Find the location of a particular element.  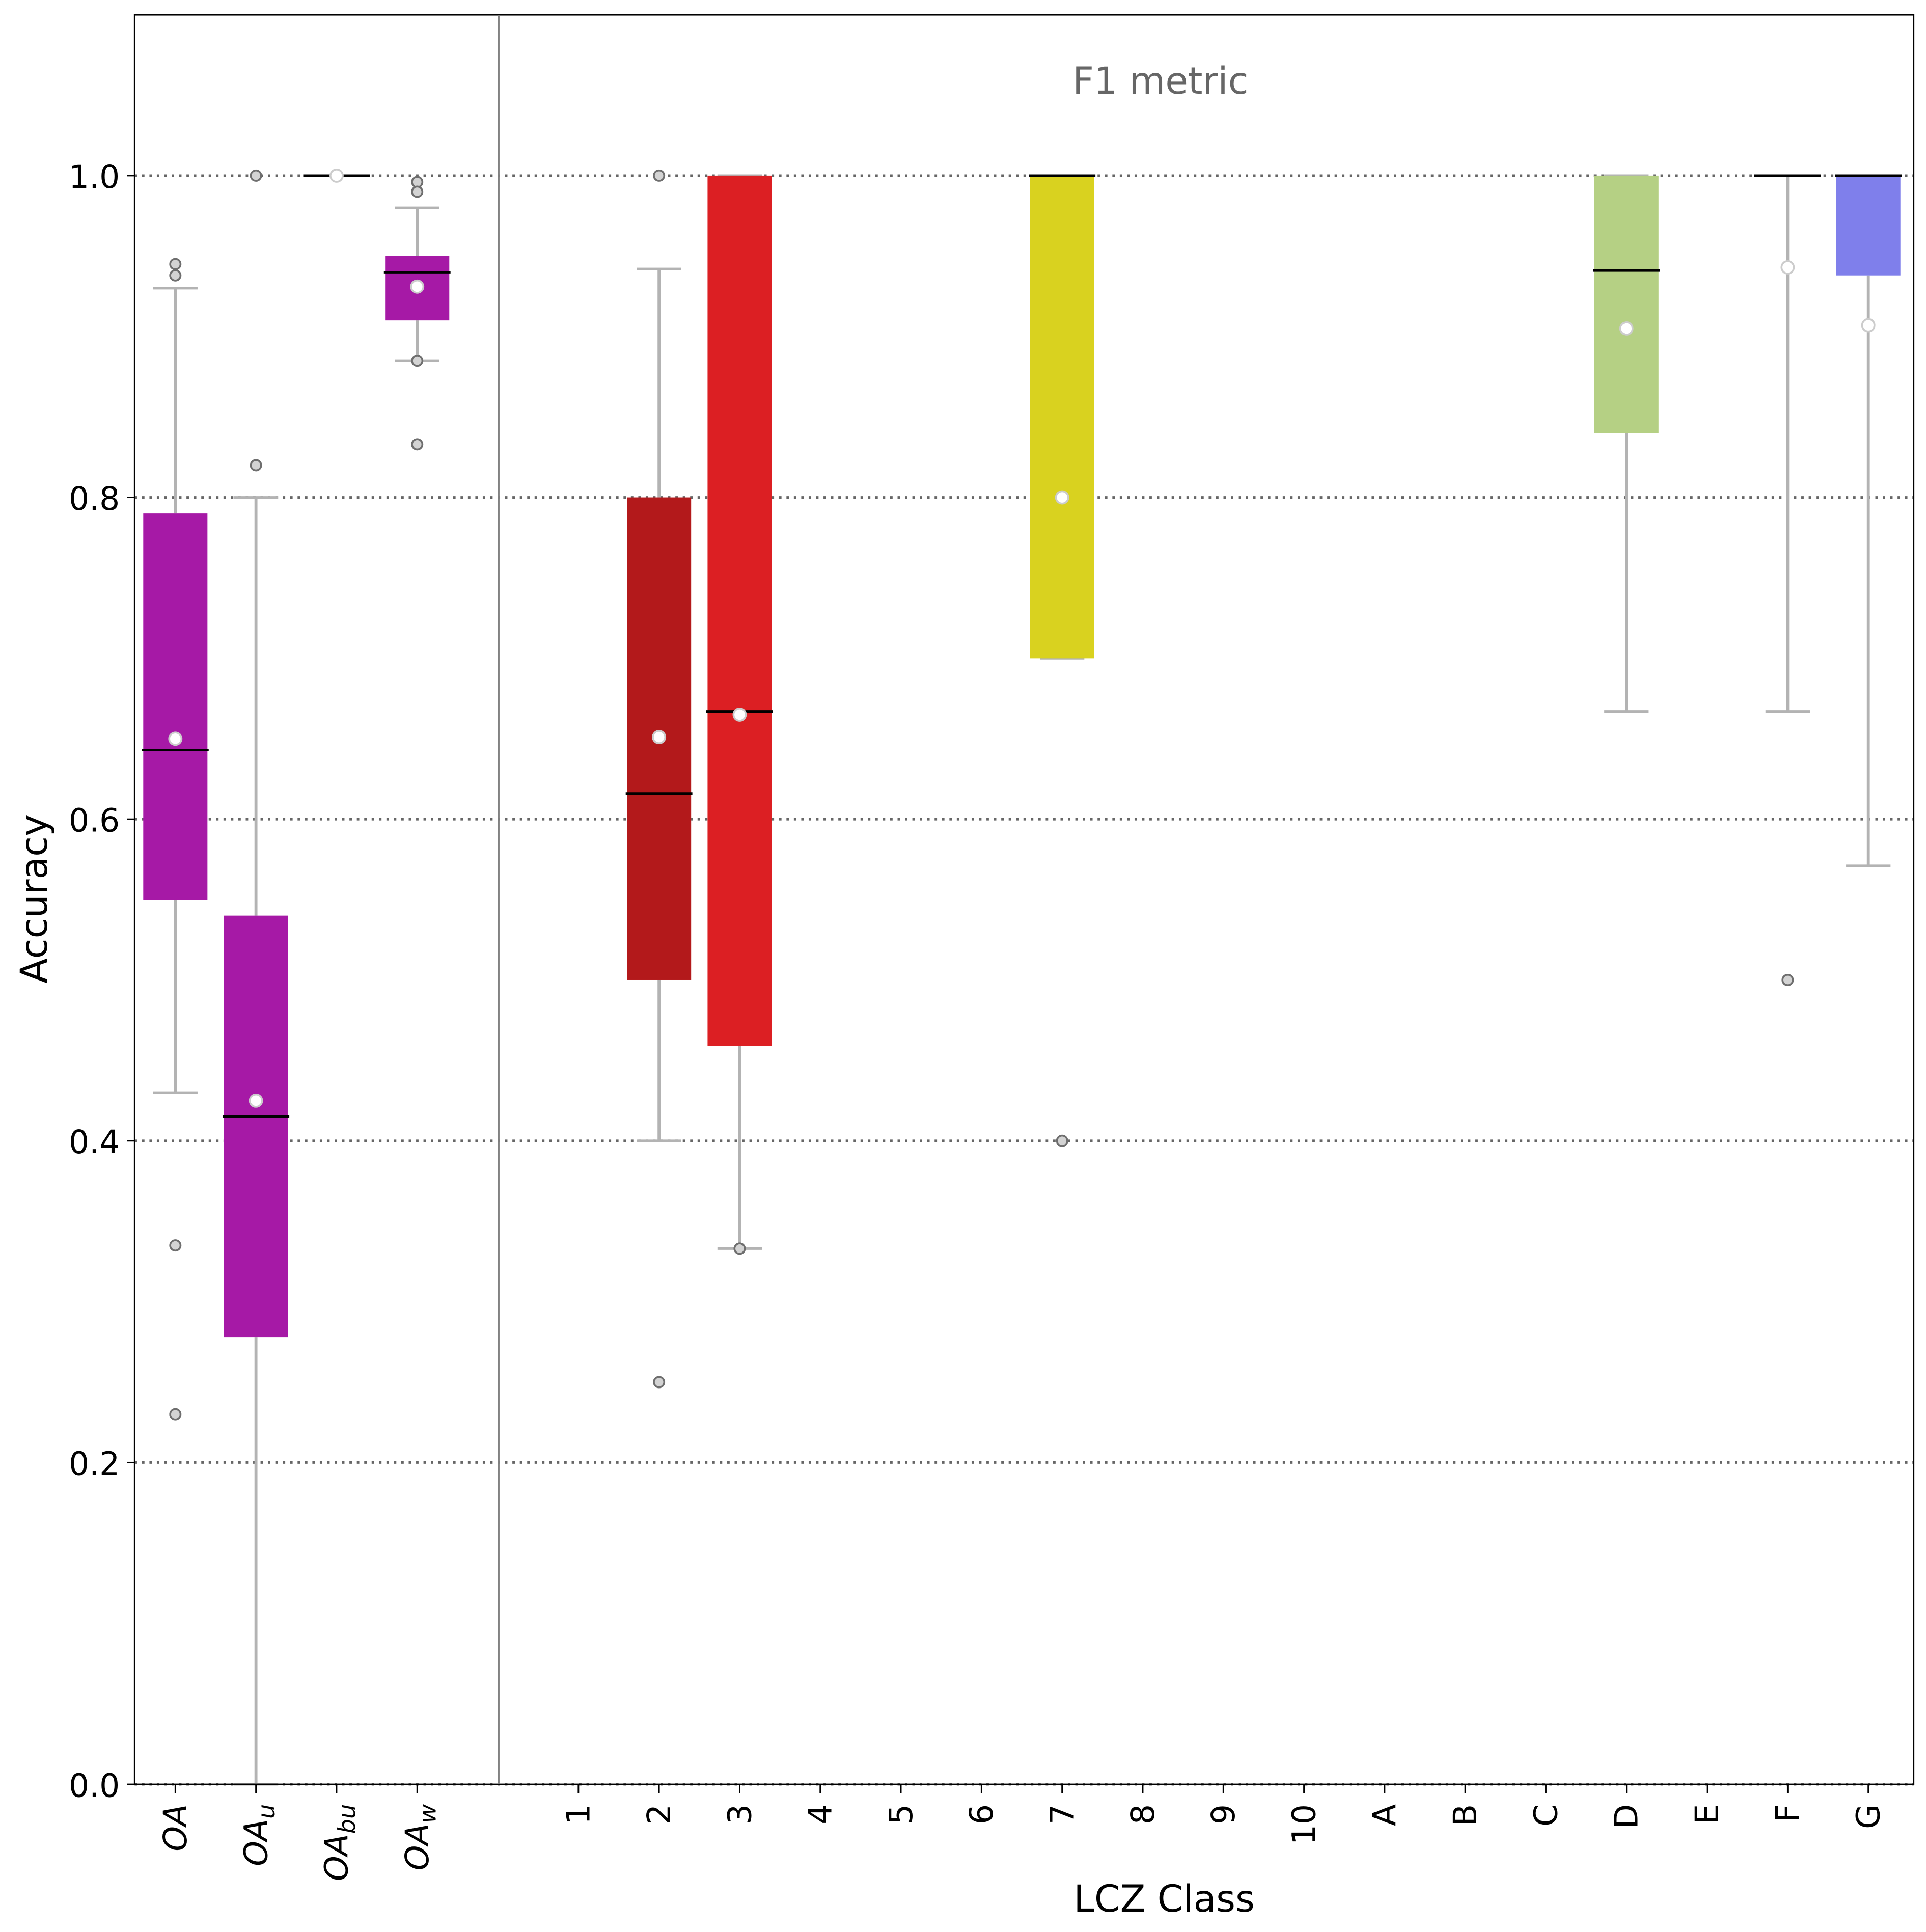

x-tick-label: 4 is located at coordinates (820, 1814).